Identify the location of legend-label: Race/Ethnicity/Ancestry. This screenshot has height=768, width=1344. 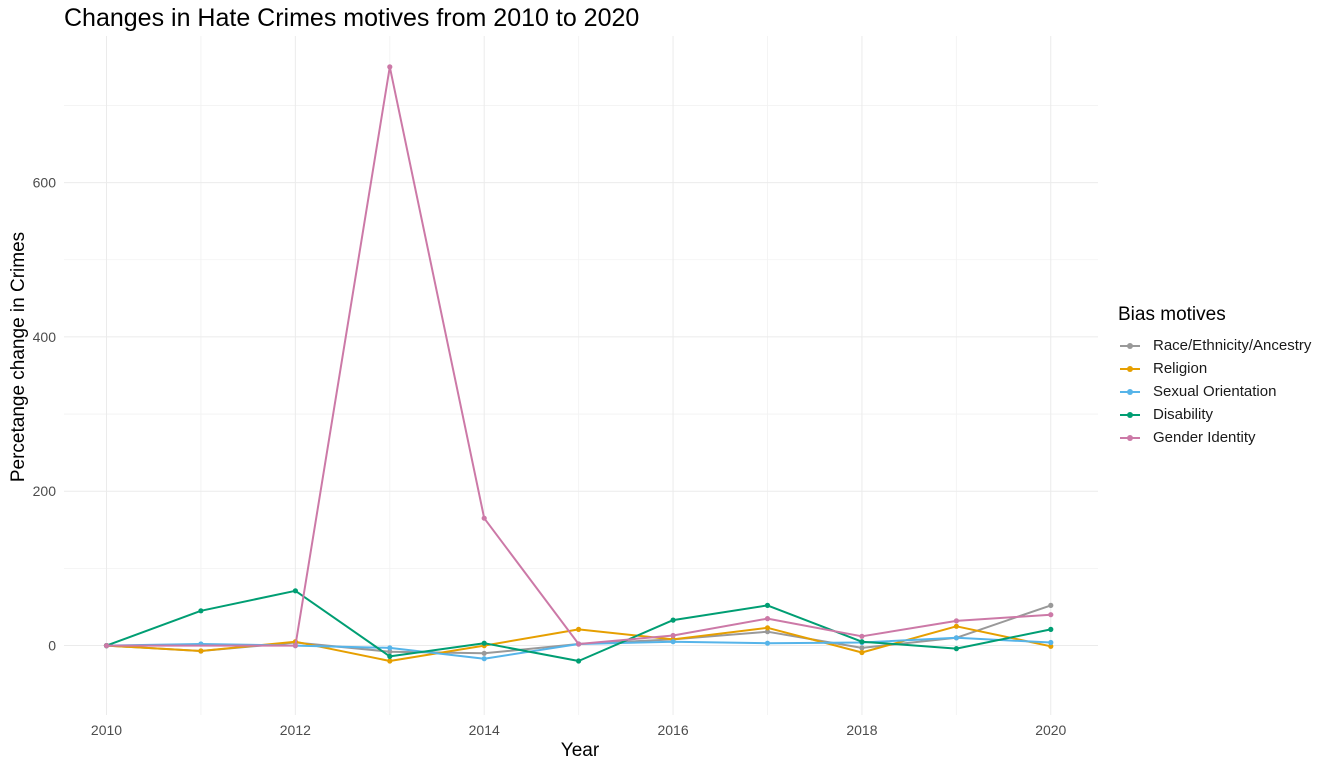
(1232, 345).